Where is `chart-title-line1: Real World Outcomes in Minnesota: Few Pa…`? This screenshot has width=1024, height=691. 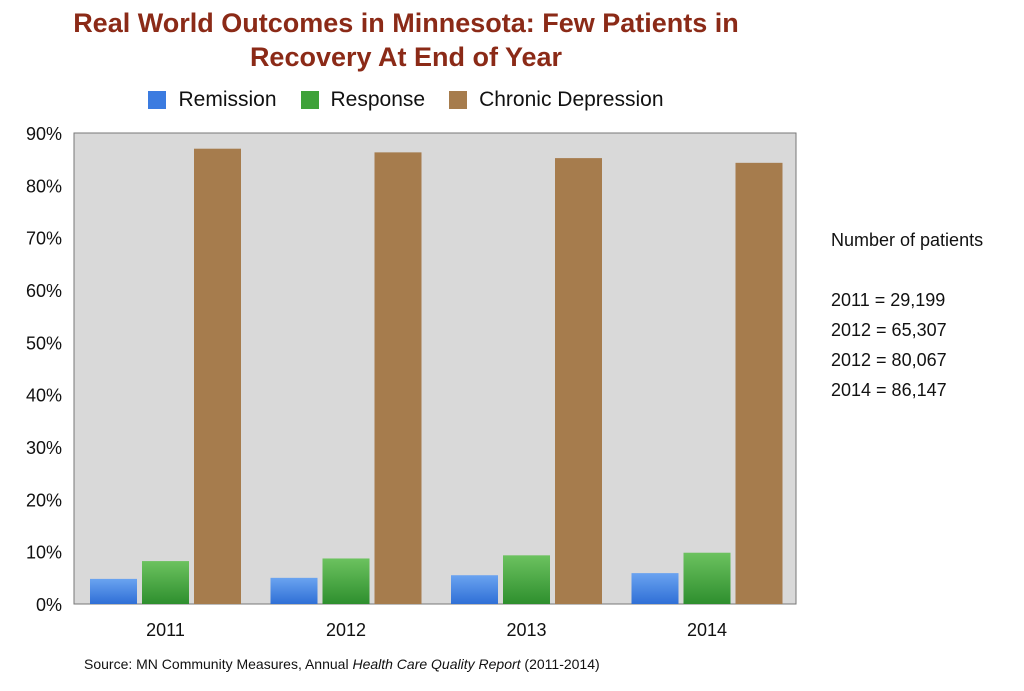 chart-title-line1: Real World Outcomes in Minnesota: Few Pa… is located at coordinates (406, 23).